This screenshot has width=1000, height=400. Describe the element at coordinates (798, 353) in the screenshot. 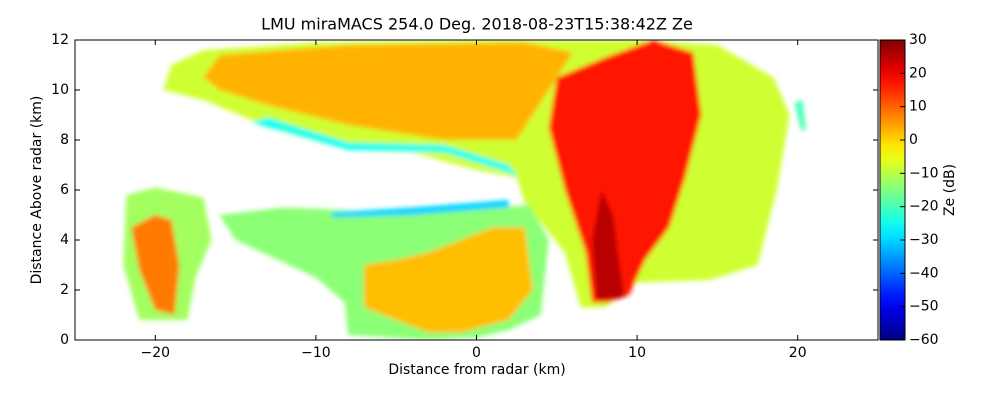

I see `x-tick-label: 20` at that location.